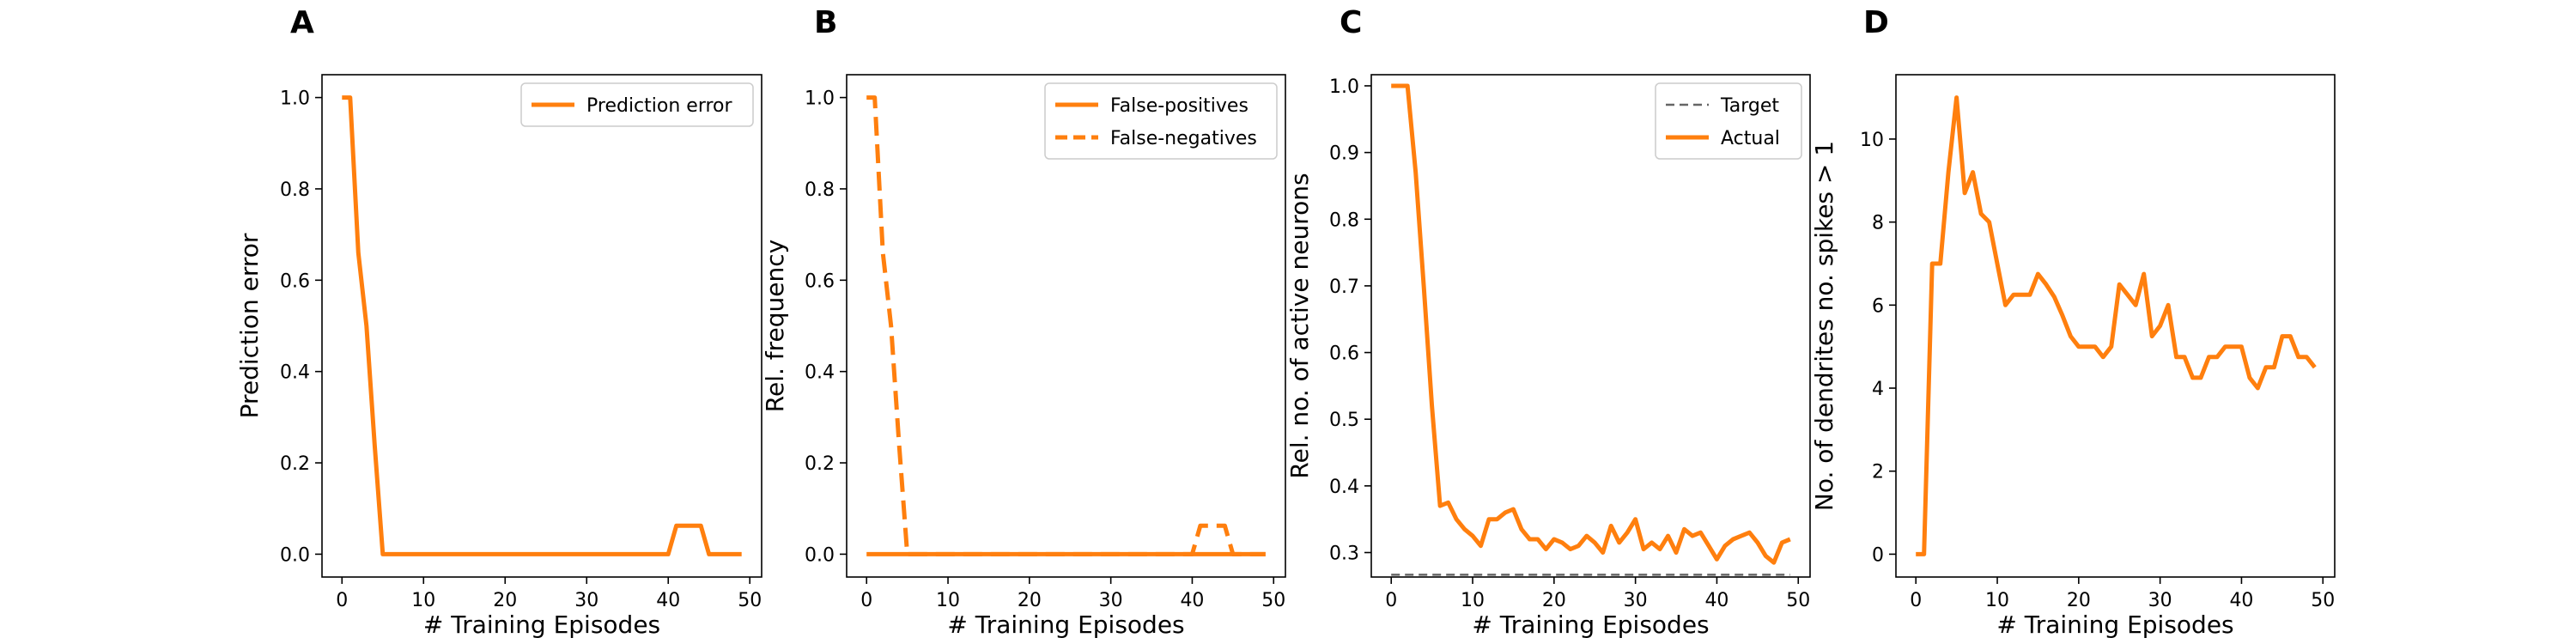 Image resolution: width=2576 pixels, height=644 pixels. Describe the element at coordinates (1351, 23) in the screenshot. I see `panel-letter: C` at that location.